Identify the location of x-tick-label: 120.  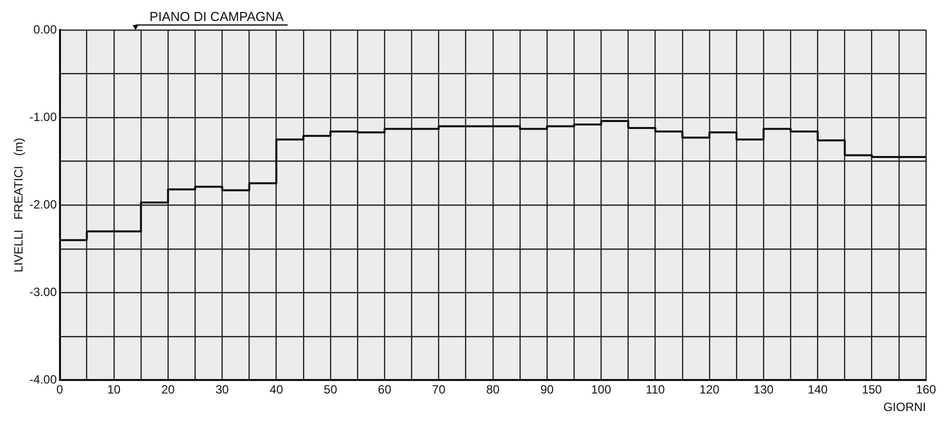
(709, 389).